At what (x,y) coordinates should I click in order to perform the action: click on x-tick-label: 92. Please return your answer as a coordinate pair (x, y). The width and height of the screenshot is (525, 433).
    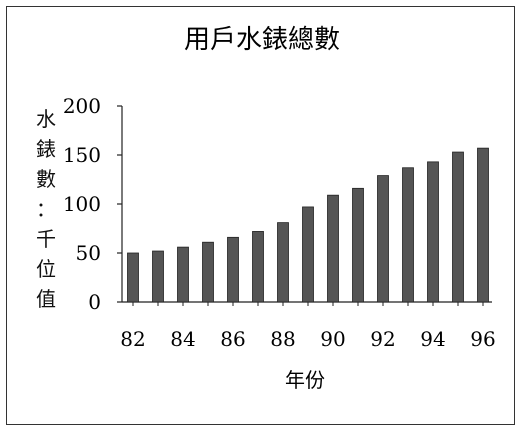
    Looking at the image, I should click on (382, 339).